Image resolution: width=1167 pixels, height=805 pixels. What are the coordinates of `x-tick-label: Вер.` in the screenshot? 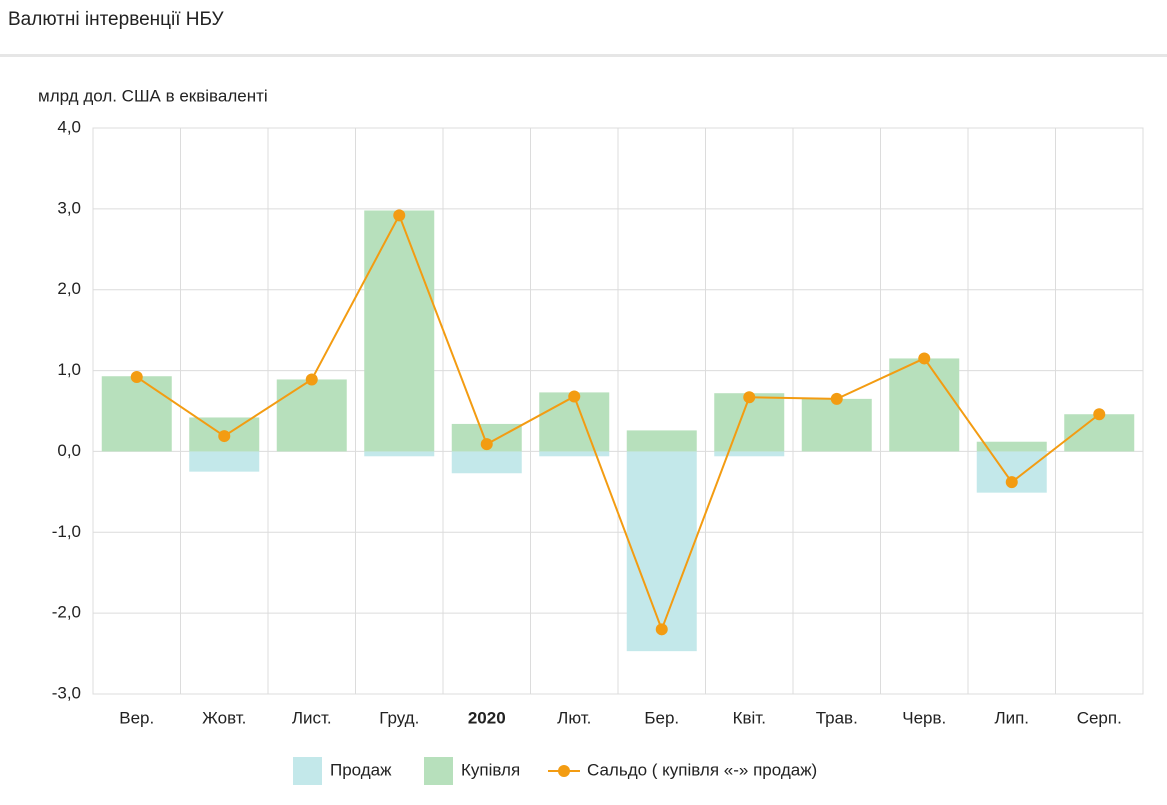 It's located at (136, 717).